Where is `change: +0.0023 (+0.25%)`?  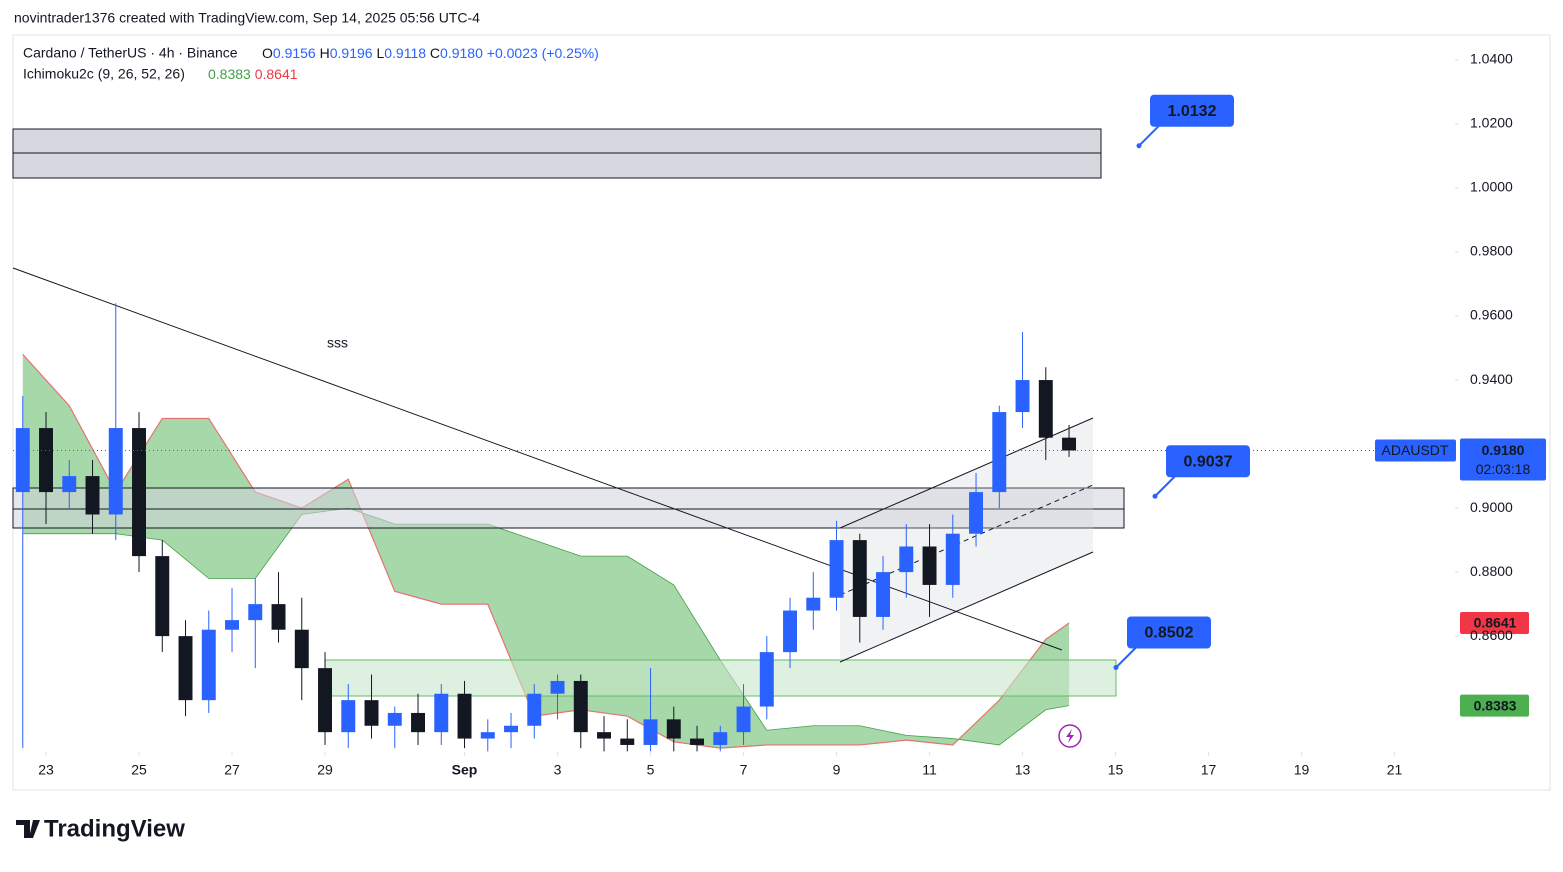
change: +0.0023 (+0.25%) is located at coordinates (543, 53).